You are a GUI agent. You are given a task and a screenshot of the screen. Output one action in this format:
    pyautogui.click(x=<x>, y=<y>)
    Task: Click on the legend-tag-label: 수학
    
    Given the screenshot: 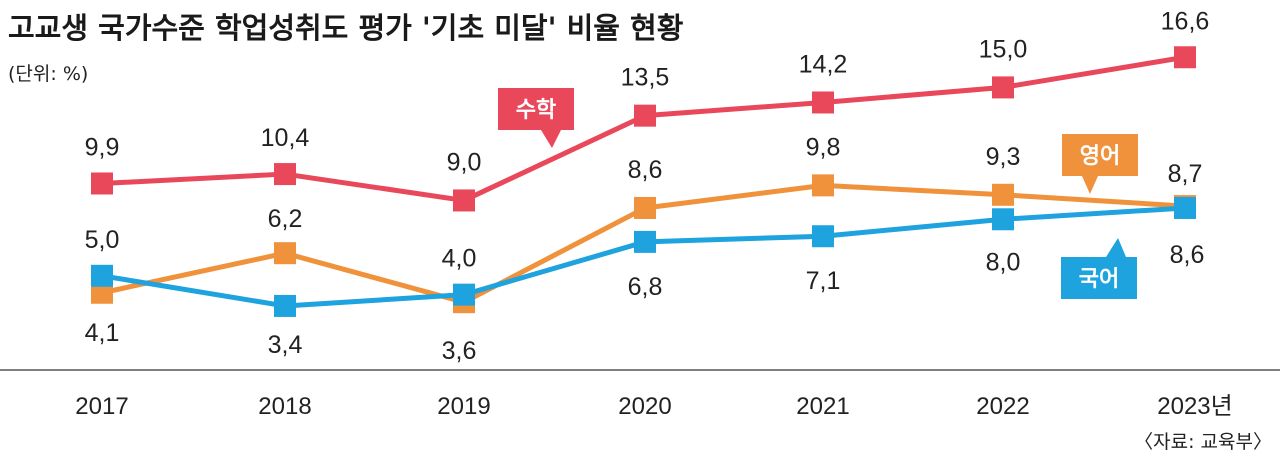 What is the action you would take?
    pyautogui.click(x=536, y=110)
    